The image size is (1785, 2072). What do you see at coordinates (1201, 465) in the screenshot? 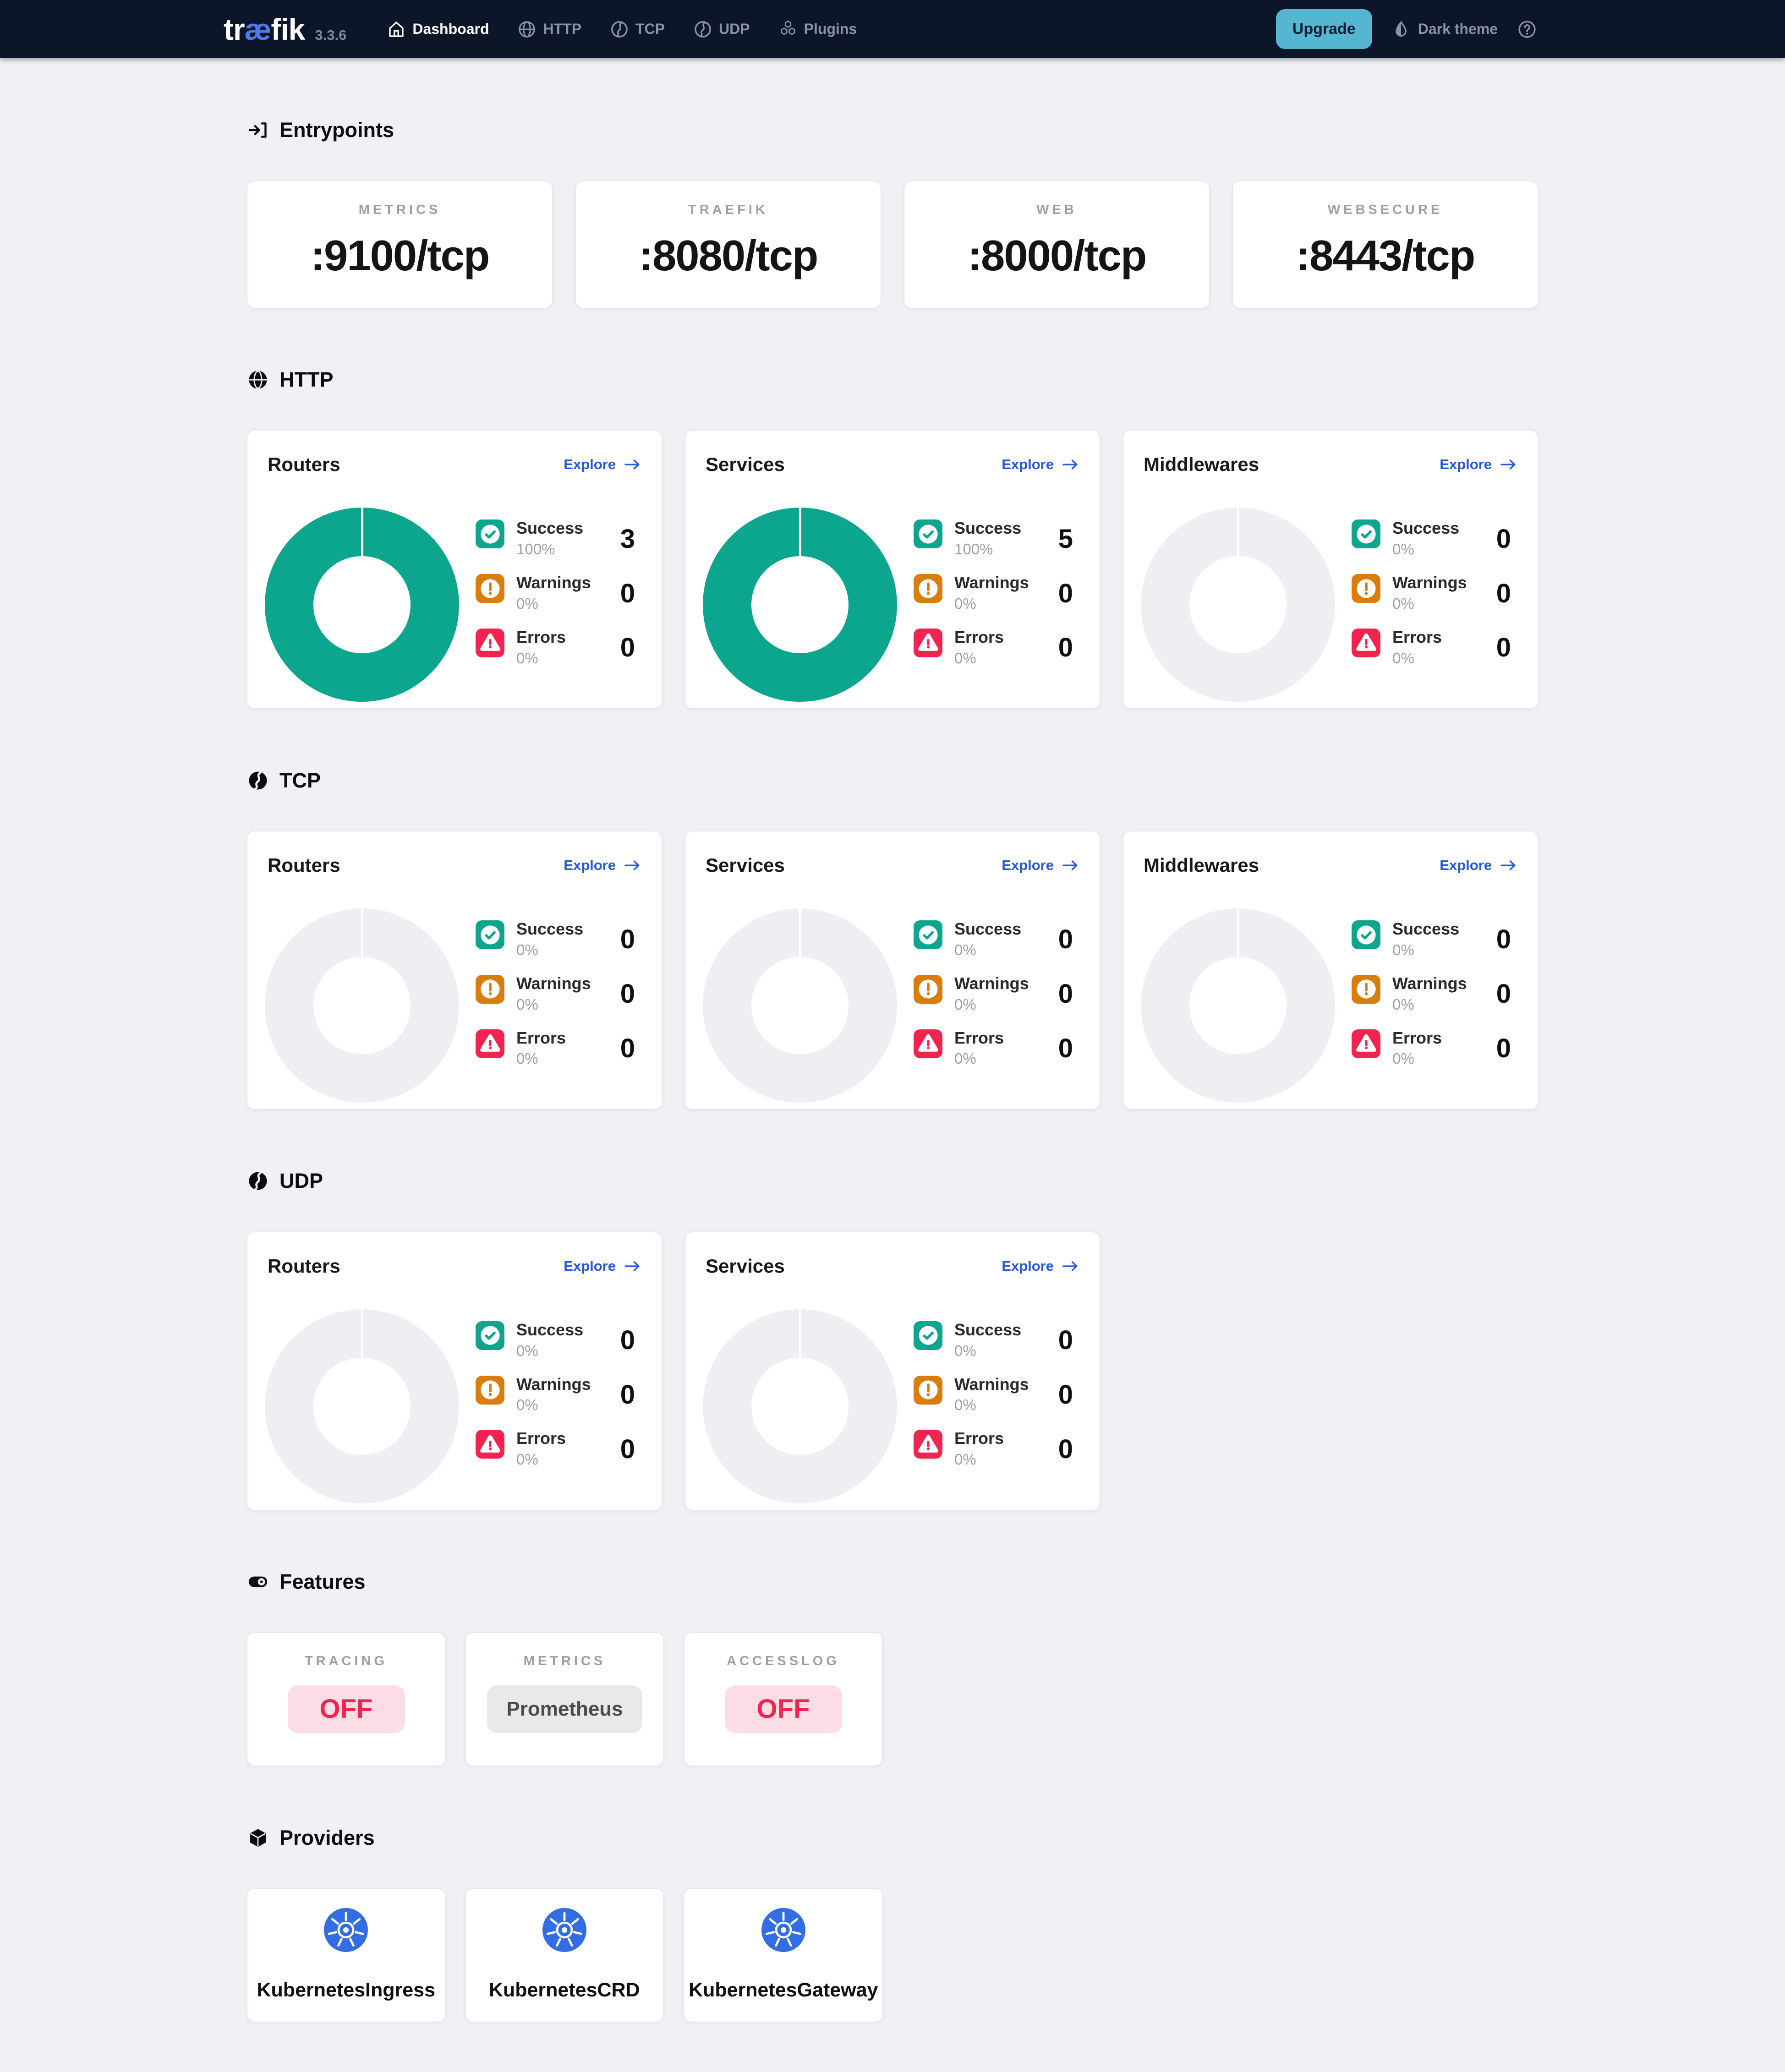
I see `card-title: Middlewares` at bounding box center [1201, 465].